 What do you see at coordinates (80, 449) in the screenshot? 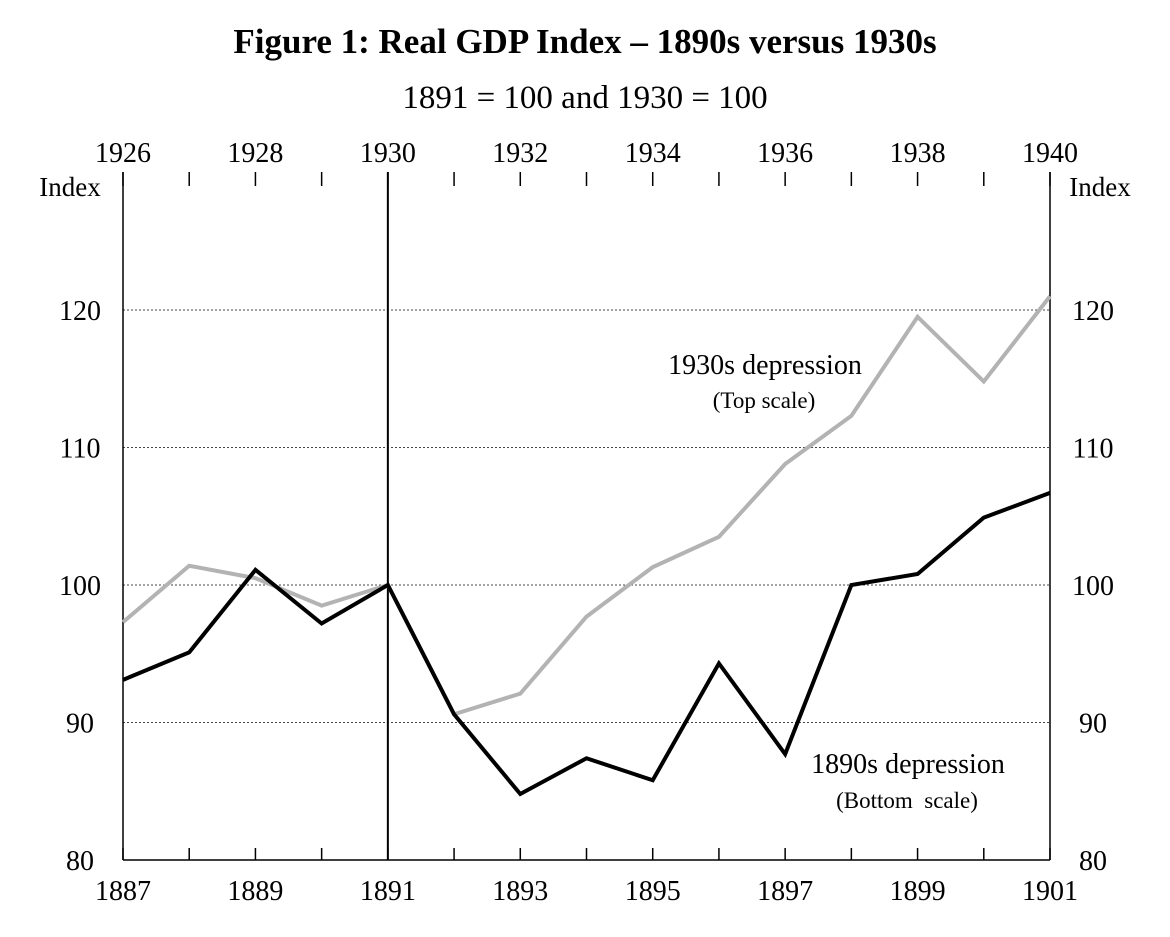
I see `y-tick-label-left: 110` at bounding box center [80, 449].